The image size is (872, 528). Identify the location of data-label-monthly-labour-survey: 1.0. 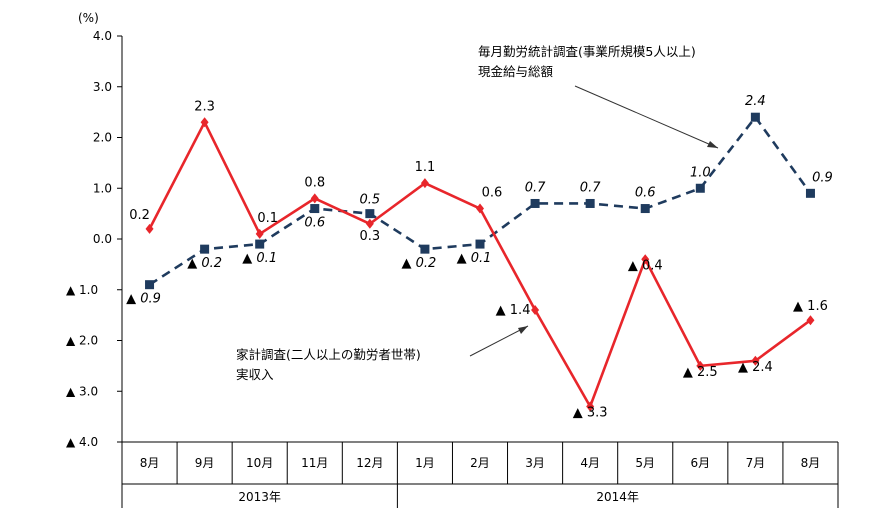
(700, 172).